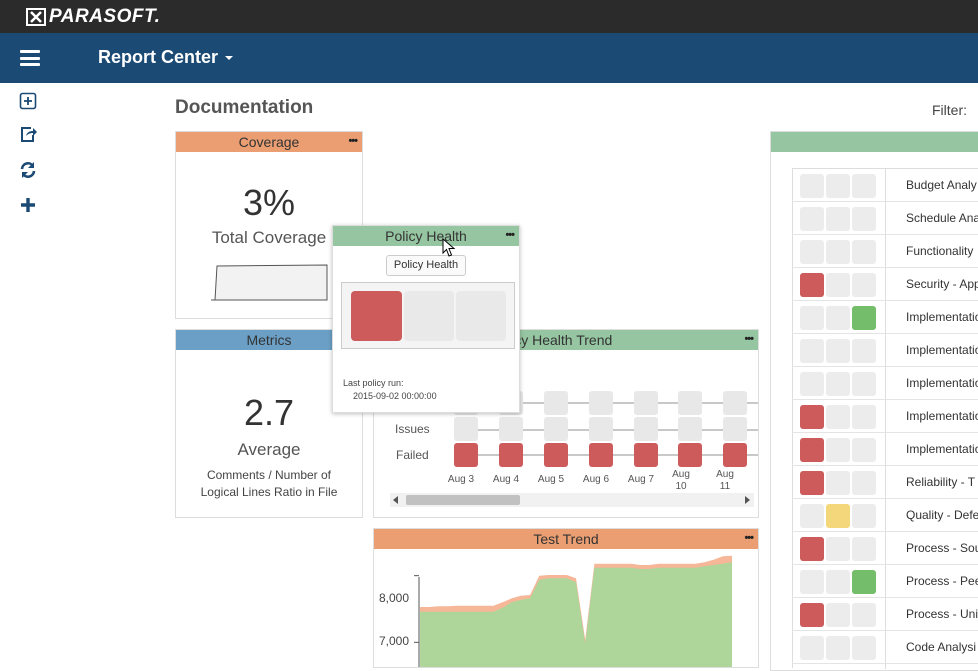 The width and height of the screenshot is (978, 671). Describe the element at coordinates (269, 282) in the screenshot. I see `coverage-sparkline` at that location.